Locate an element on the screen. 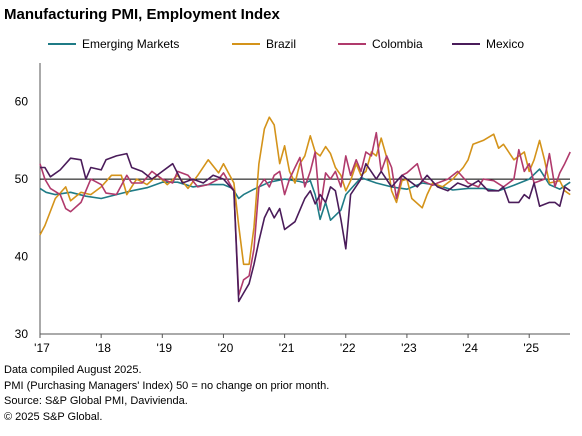 This screenshot has width=582, height=436. legend-item: Brazil is located at coordinates (264, 44).